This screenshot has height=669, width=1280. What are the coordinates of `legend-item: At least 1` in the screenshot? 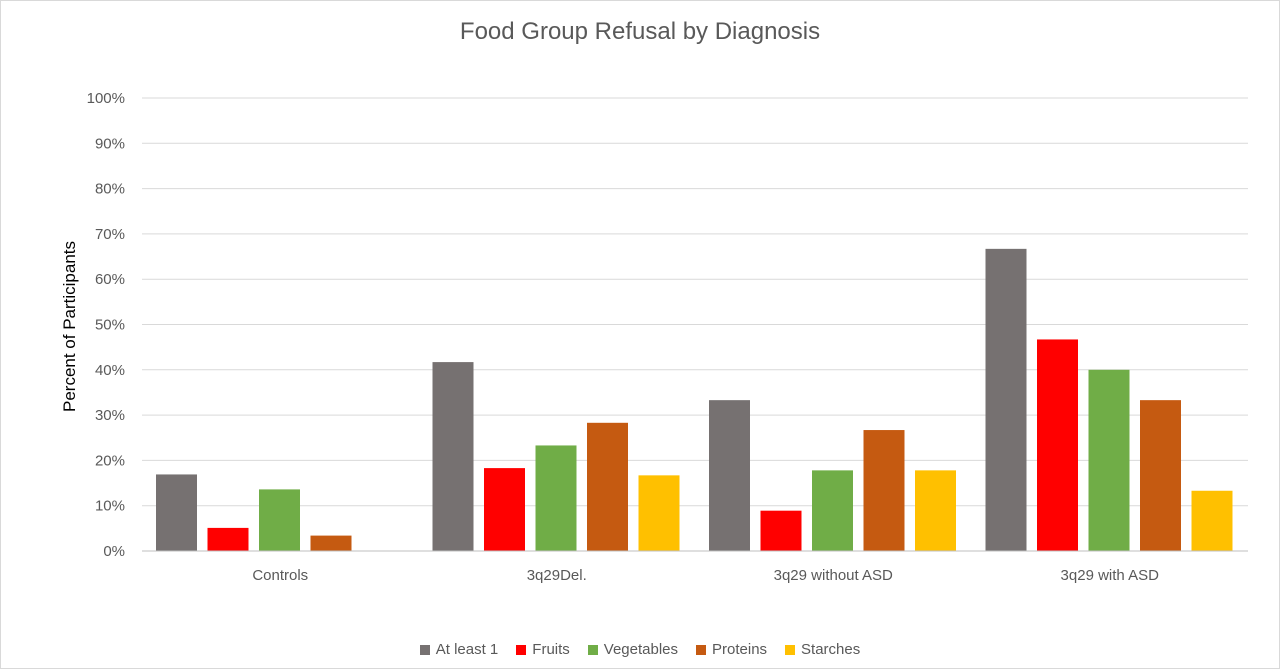 It's located at (459, 649).